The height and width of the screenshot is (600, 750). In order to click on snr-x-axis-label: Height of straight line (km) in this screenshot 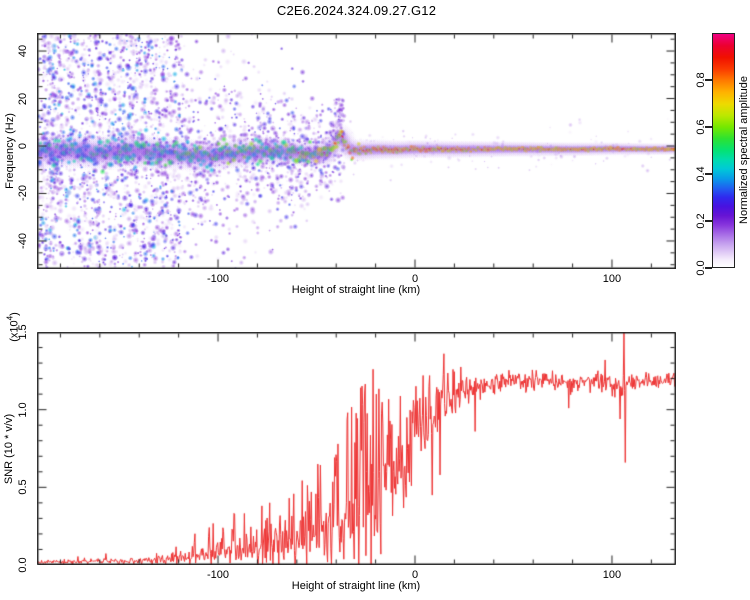, I will do `click(356, 586)`.